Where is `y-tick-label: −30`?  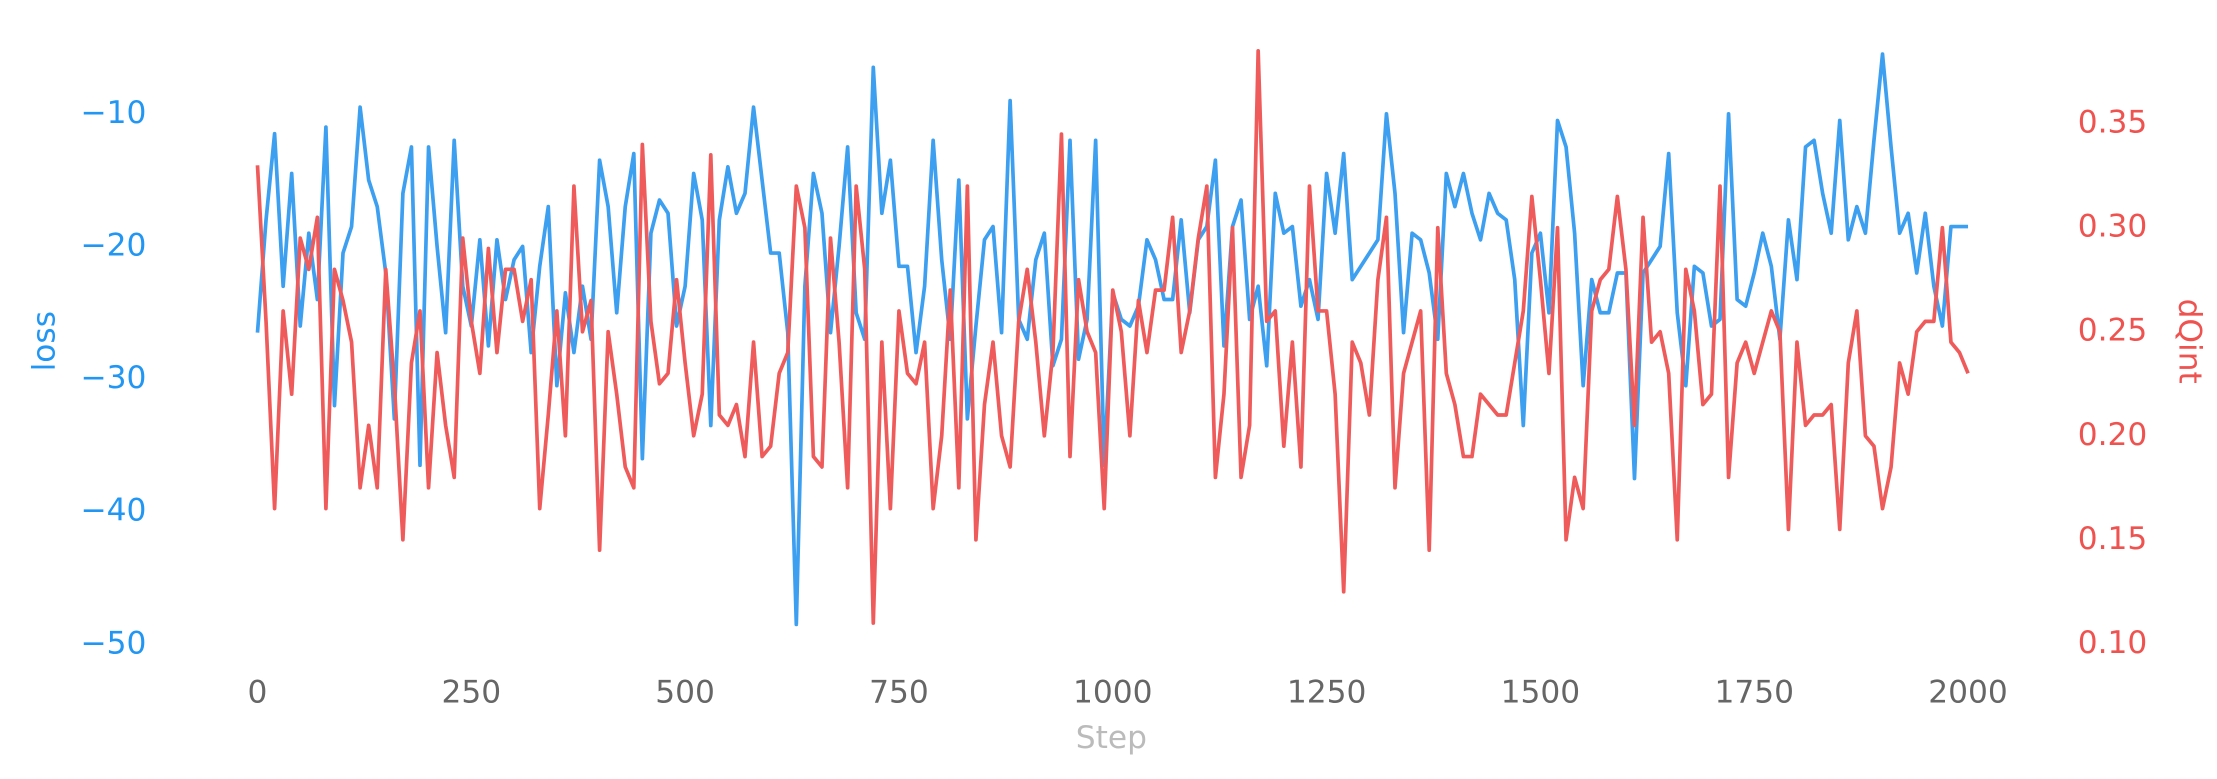 y-tick-label: −30 is located at coordinates (113, 378).